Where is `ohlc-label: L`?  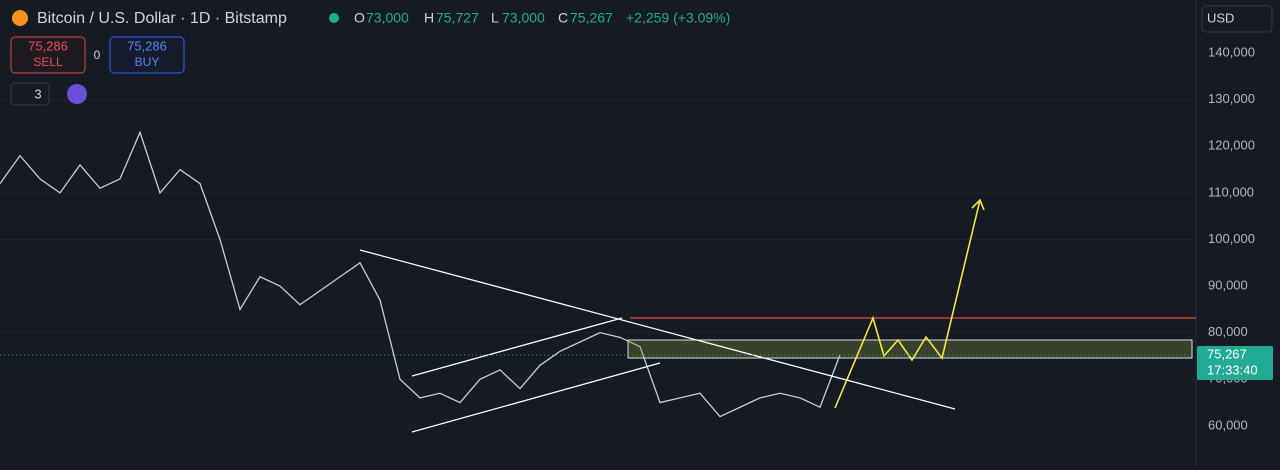 ohlc-label: L is located at coordinates (495, 18).